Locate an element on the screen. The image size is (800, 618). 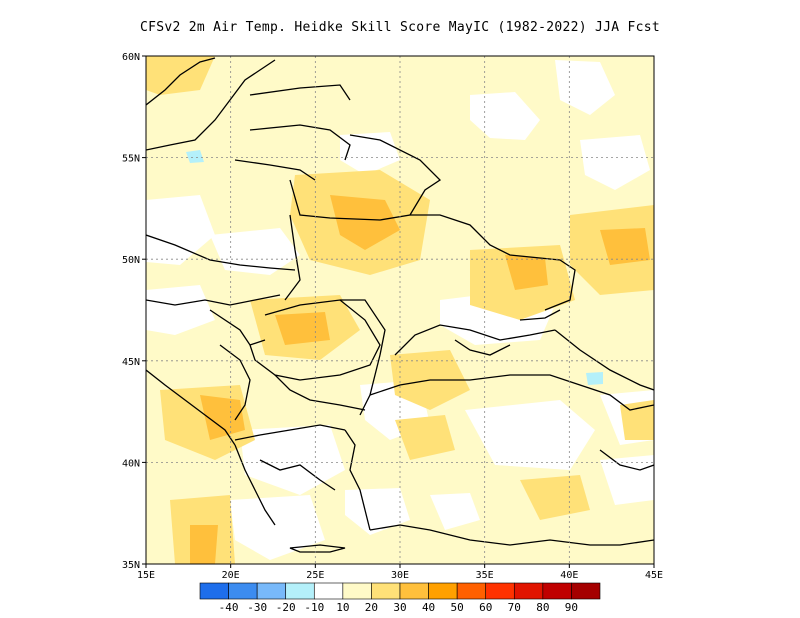
border-bulgaria is located at coordinates (320, 392).